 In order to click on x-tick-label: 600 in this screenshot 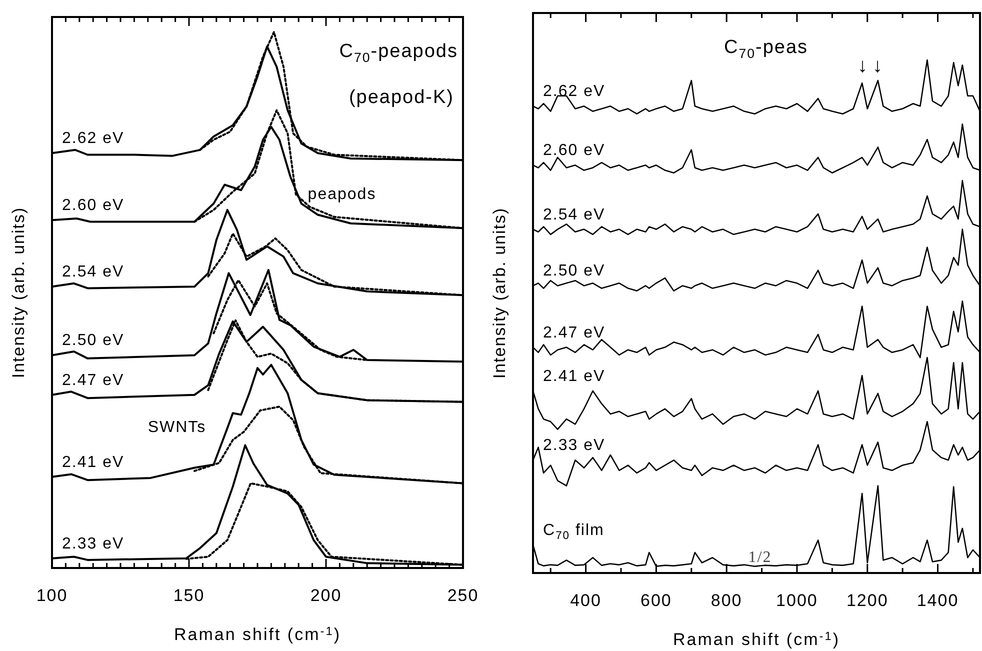, I will do `click(656, 600)`.